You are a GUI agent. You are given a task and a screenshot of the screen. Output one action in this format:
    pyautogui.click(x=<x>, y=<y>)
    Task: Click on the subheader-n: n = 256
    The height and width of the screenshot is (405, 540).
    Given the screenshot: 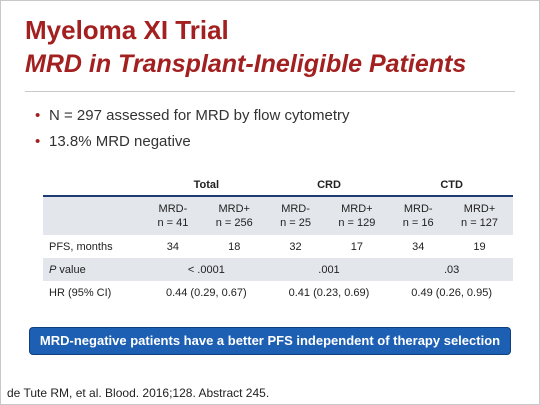 What is the action you would take?
    pyautogui.click(x=234, y=223)
    